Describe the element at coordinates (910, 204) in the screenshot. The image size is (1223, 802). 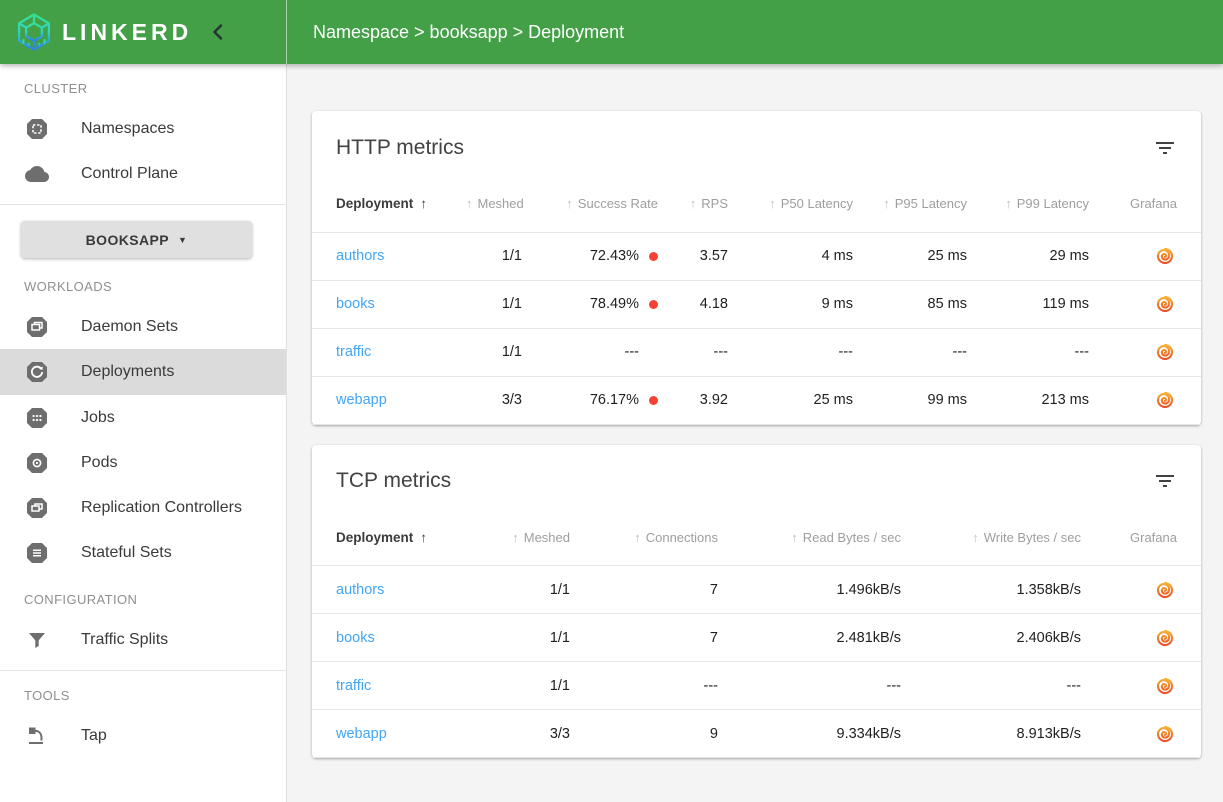
I see `column-header-p95-latency: ↑ P95 Latency` at that location.